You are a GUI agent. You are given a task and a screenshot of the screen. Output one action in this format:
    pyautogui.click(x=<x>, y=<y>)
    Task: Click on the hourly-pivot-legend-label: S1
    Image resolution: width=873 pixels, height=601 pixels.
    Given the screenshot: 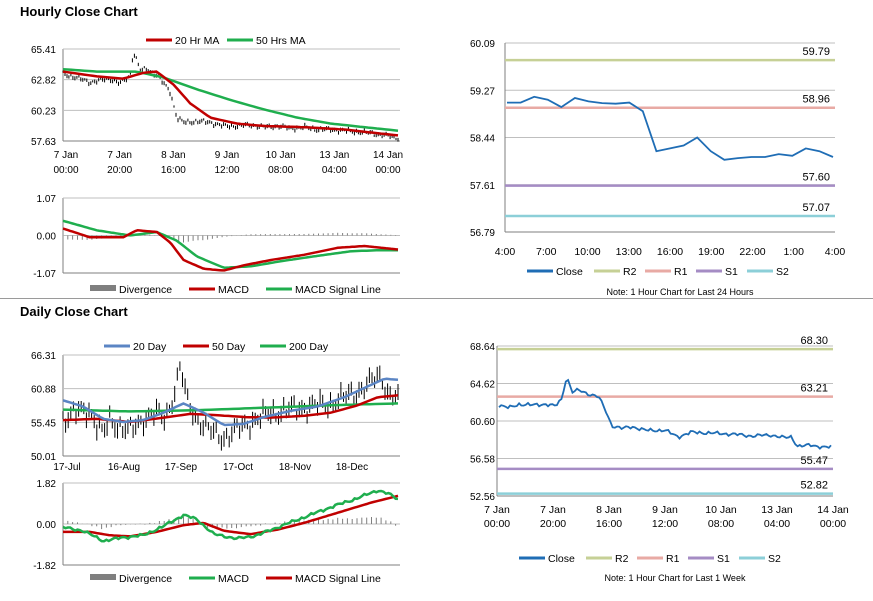 What is the action you would take?
    pyautogui.click(x=731, y=272)
    